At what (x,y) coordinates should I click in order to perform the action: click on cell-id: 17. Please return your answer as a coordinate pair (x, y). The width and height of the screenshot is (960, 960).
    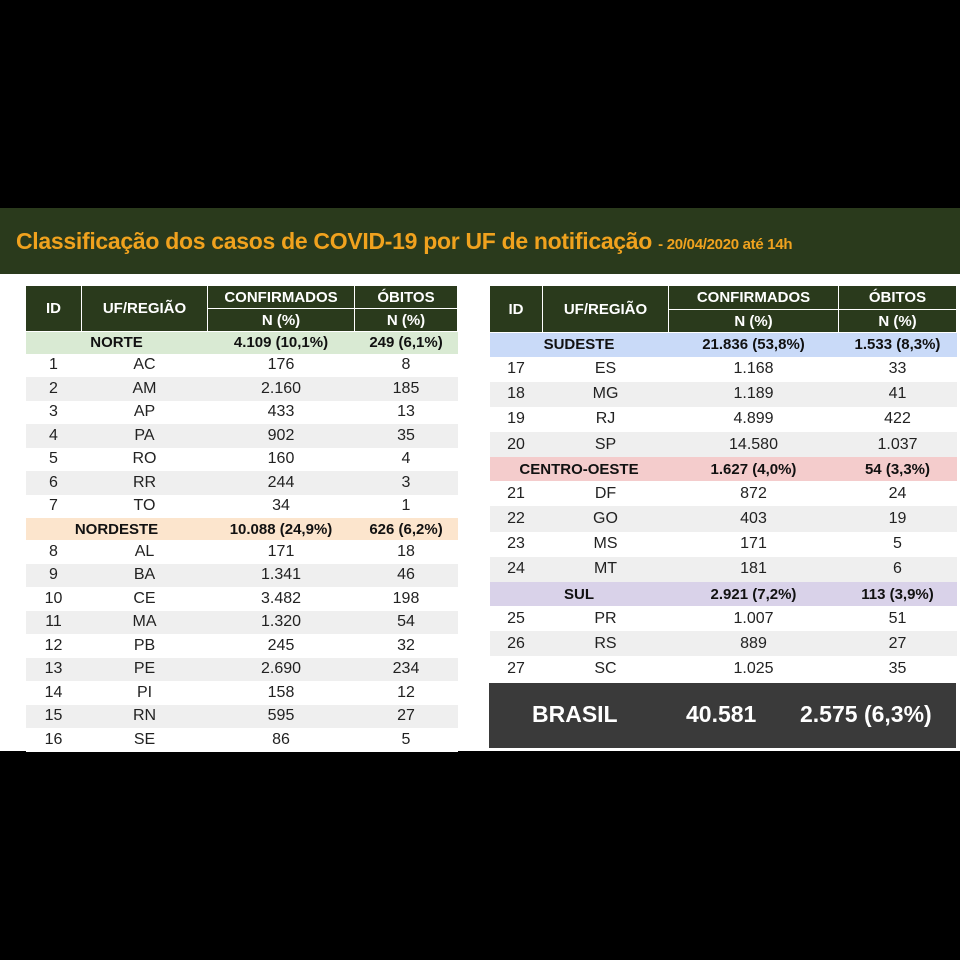
    Looking at the image, I should click on (516, 369).